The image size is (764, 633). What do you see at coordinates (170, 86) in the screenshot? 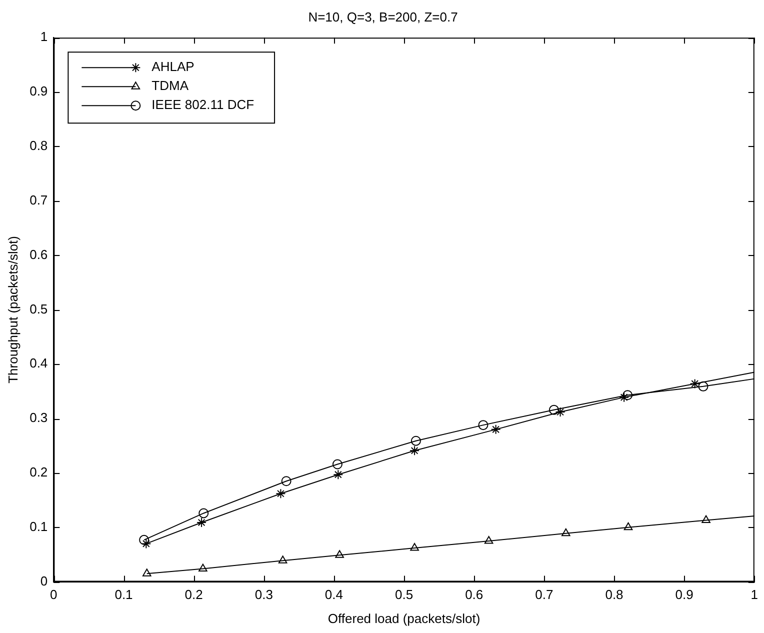
I see `legend-label: TDMA` at bounding box center [170, 86].